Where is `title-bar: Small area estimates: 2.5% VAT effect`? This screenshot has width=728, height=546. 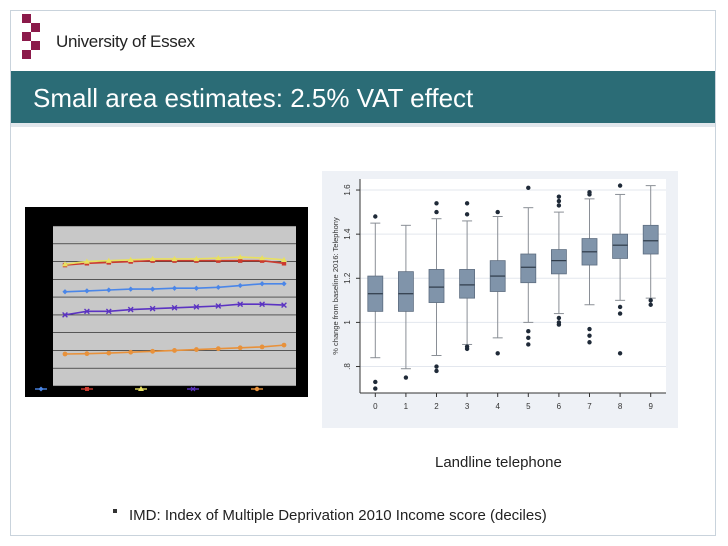 title-bar: Small area estimates: 2.5% VAT effect is located at coordinates (363, 99).